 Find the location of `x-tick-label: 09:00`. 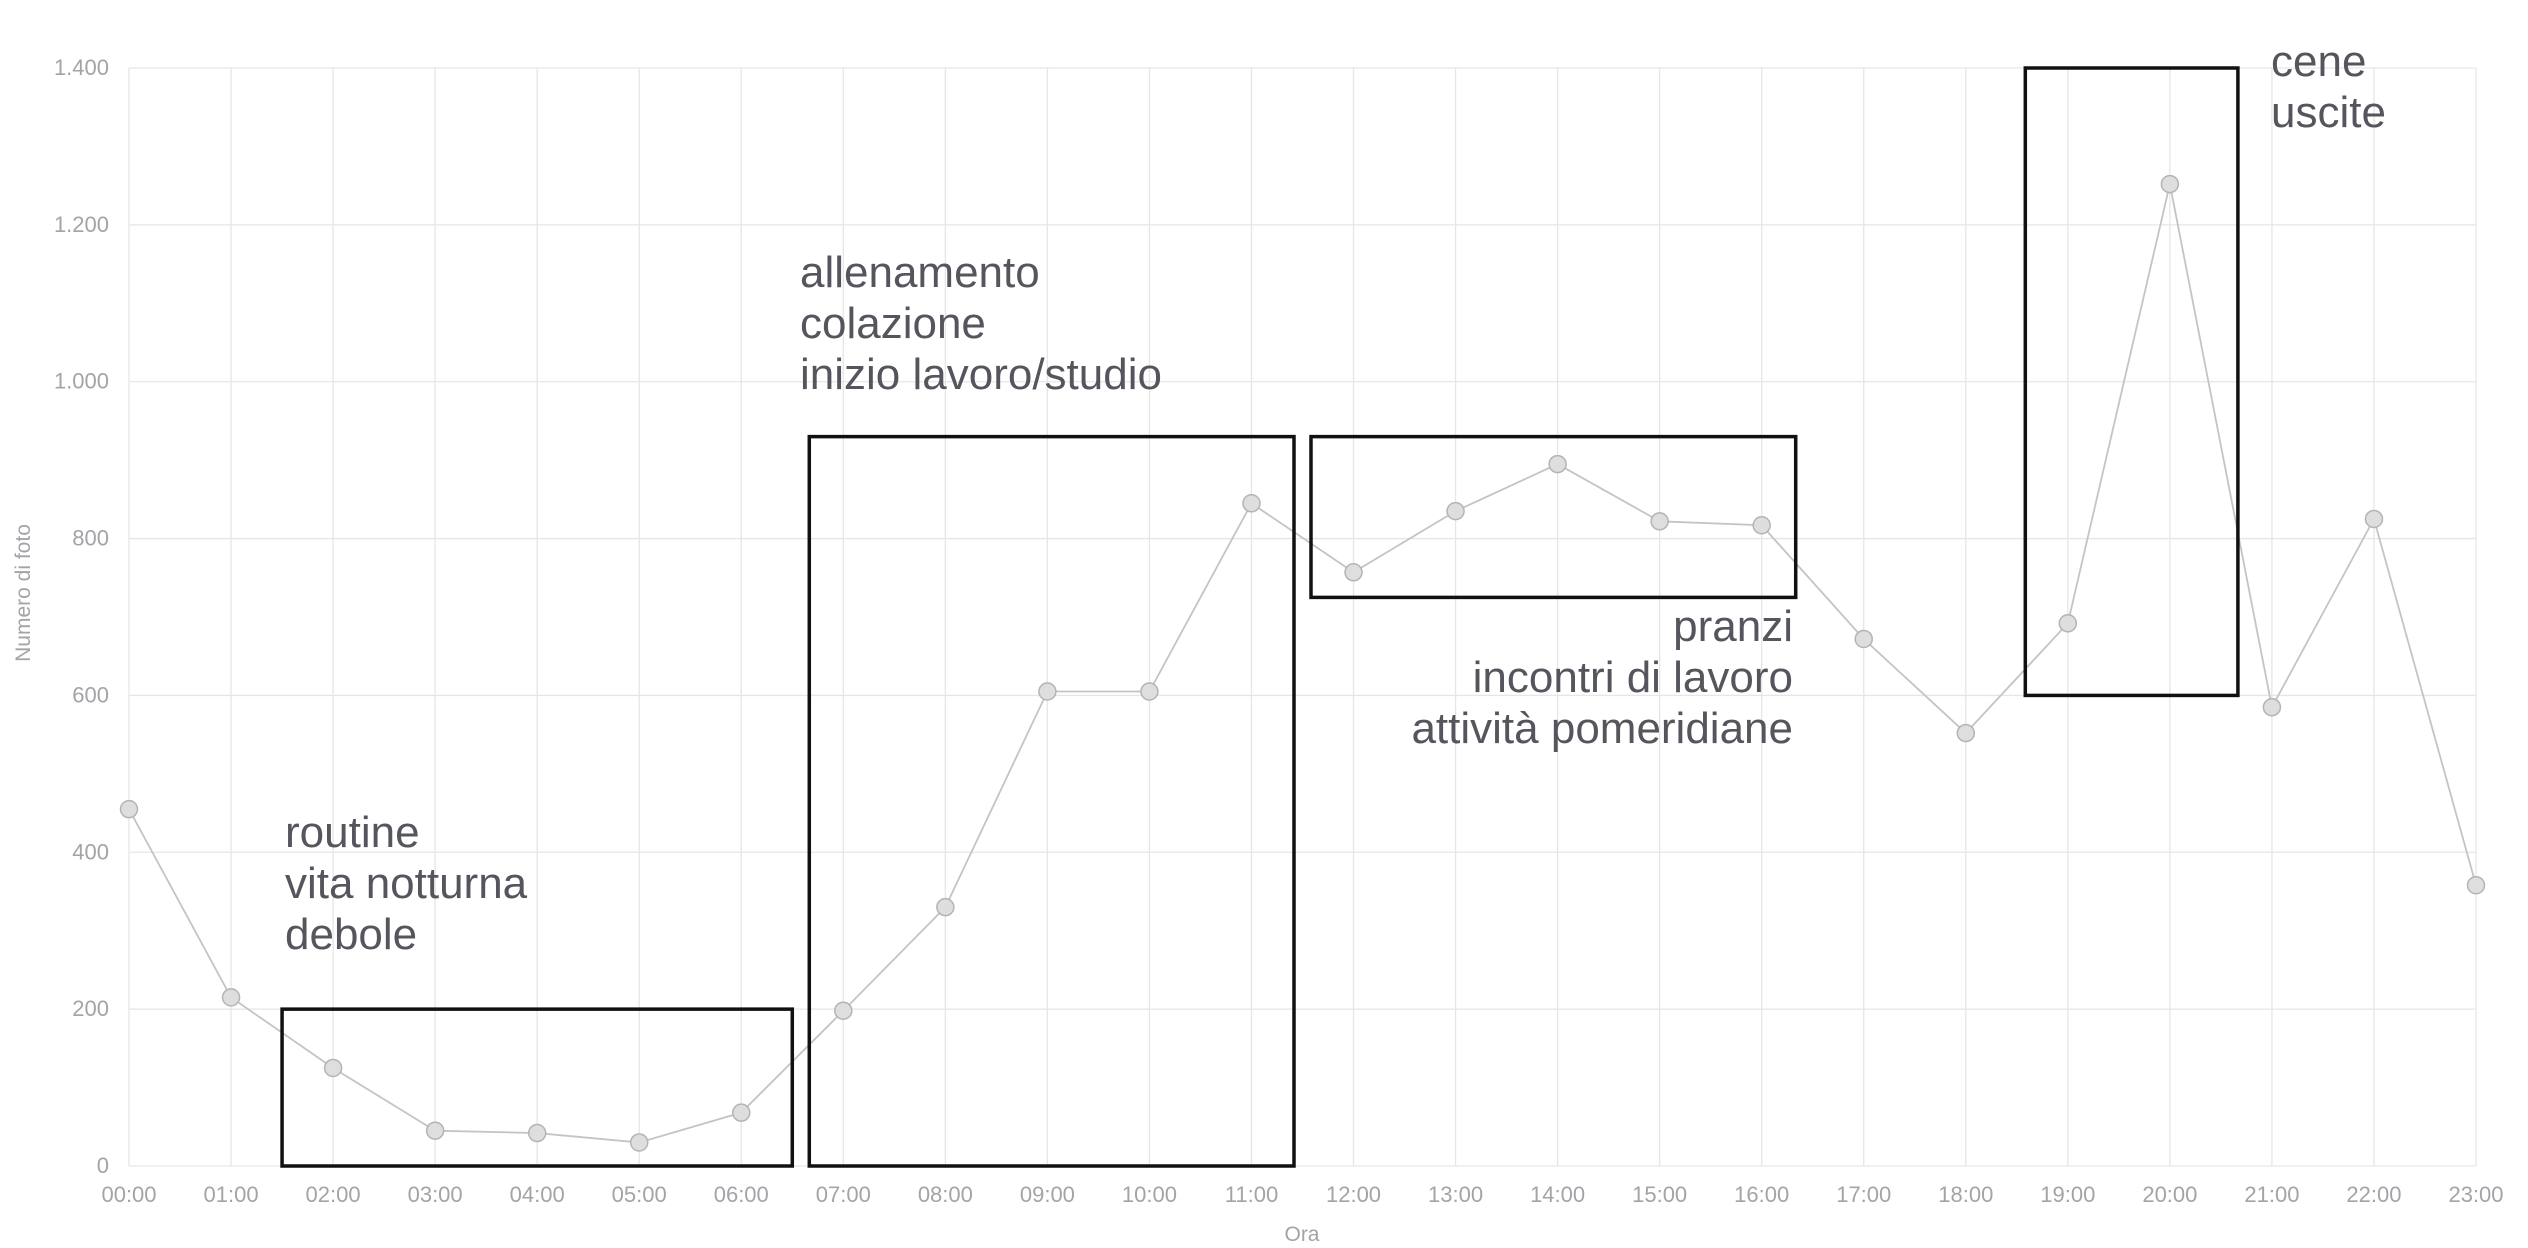

x-tick-label: 09:00 is located at coordinates (1047, 1194).